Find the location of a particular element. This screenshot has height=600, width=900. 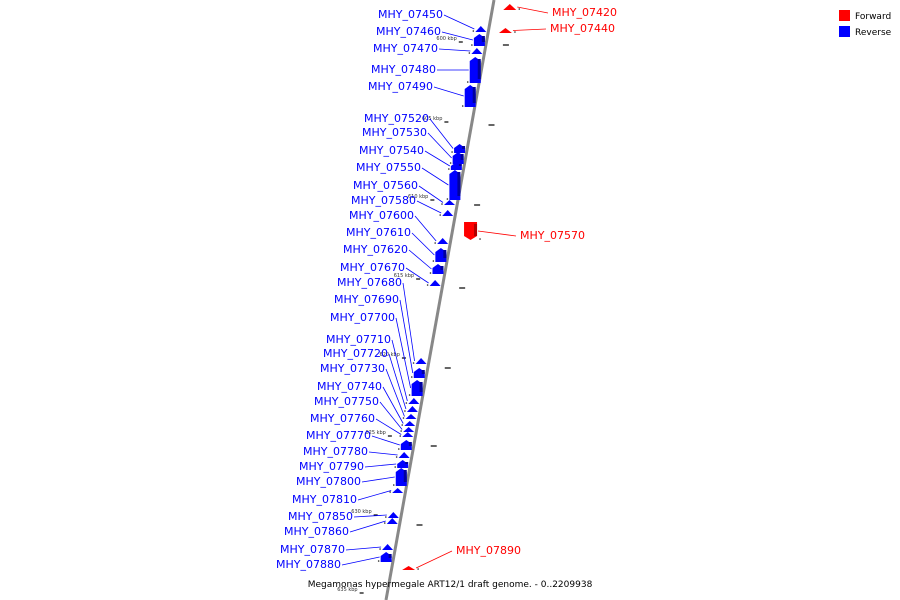

gene-label-mhy_07810: MHY_07810 is located at coordinates (324, 499).